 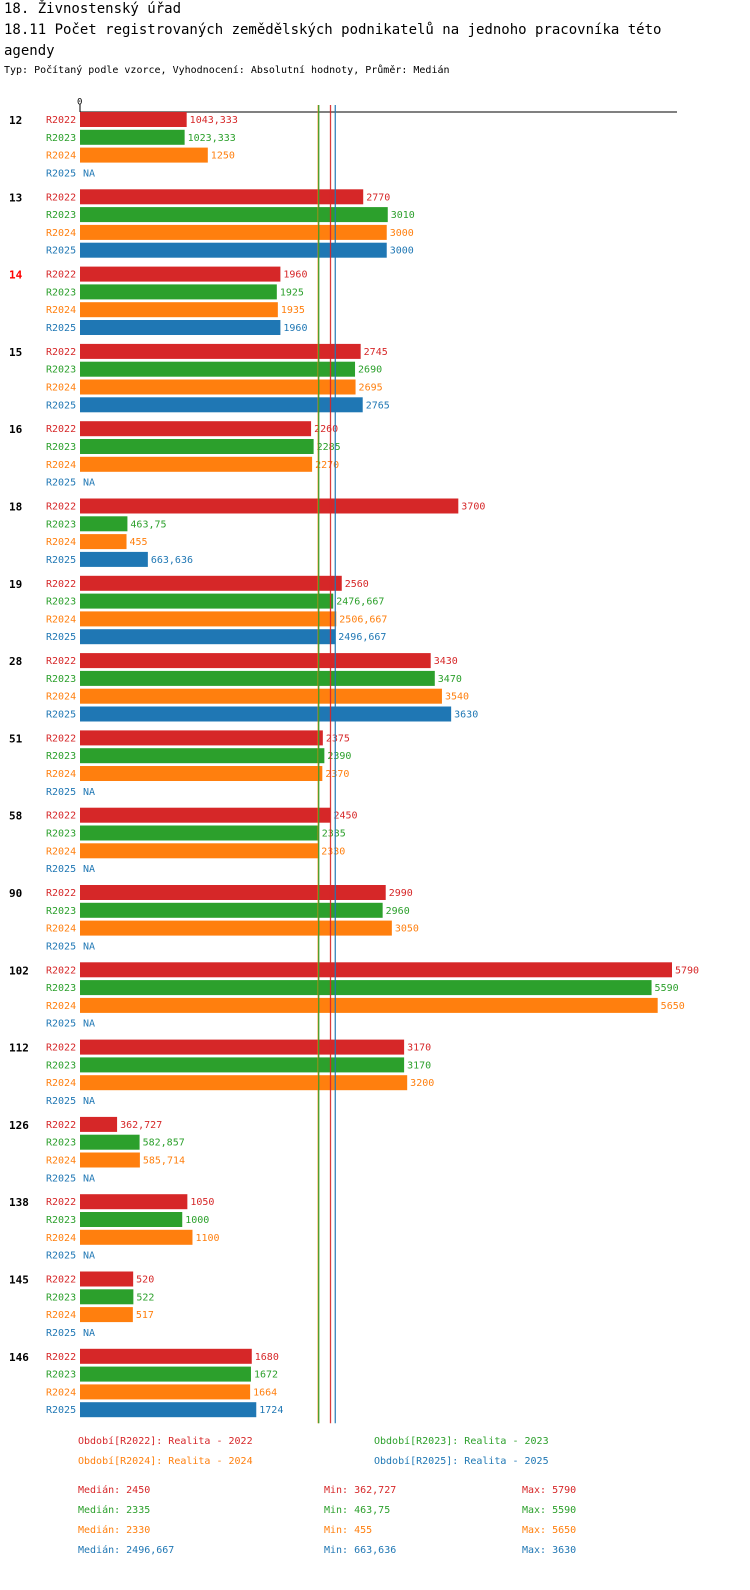 What do you see at coordinates (141, 1125) in the screenshot?
I see `data-label: 362,727` at bounding box center [141, 1125].